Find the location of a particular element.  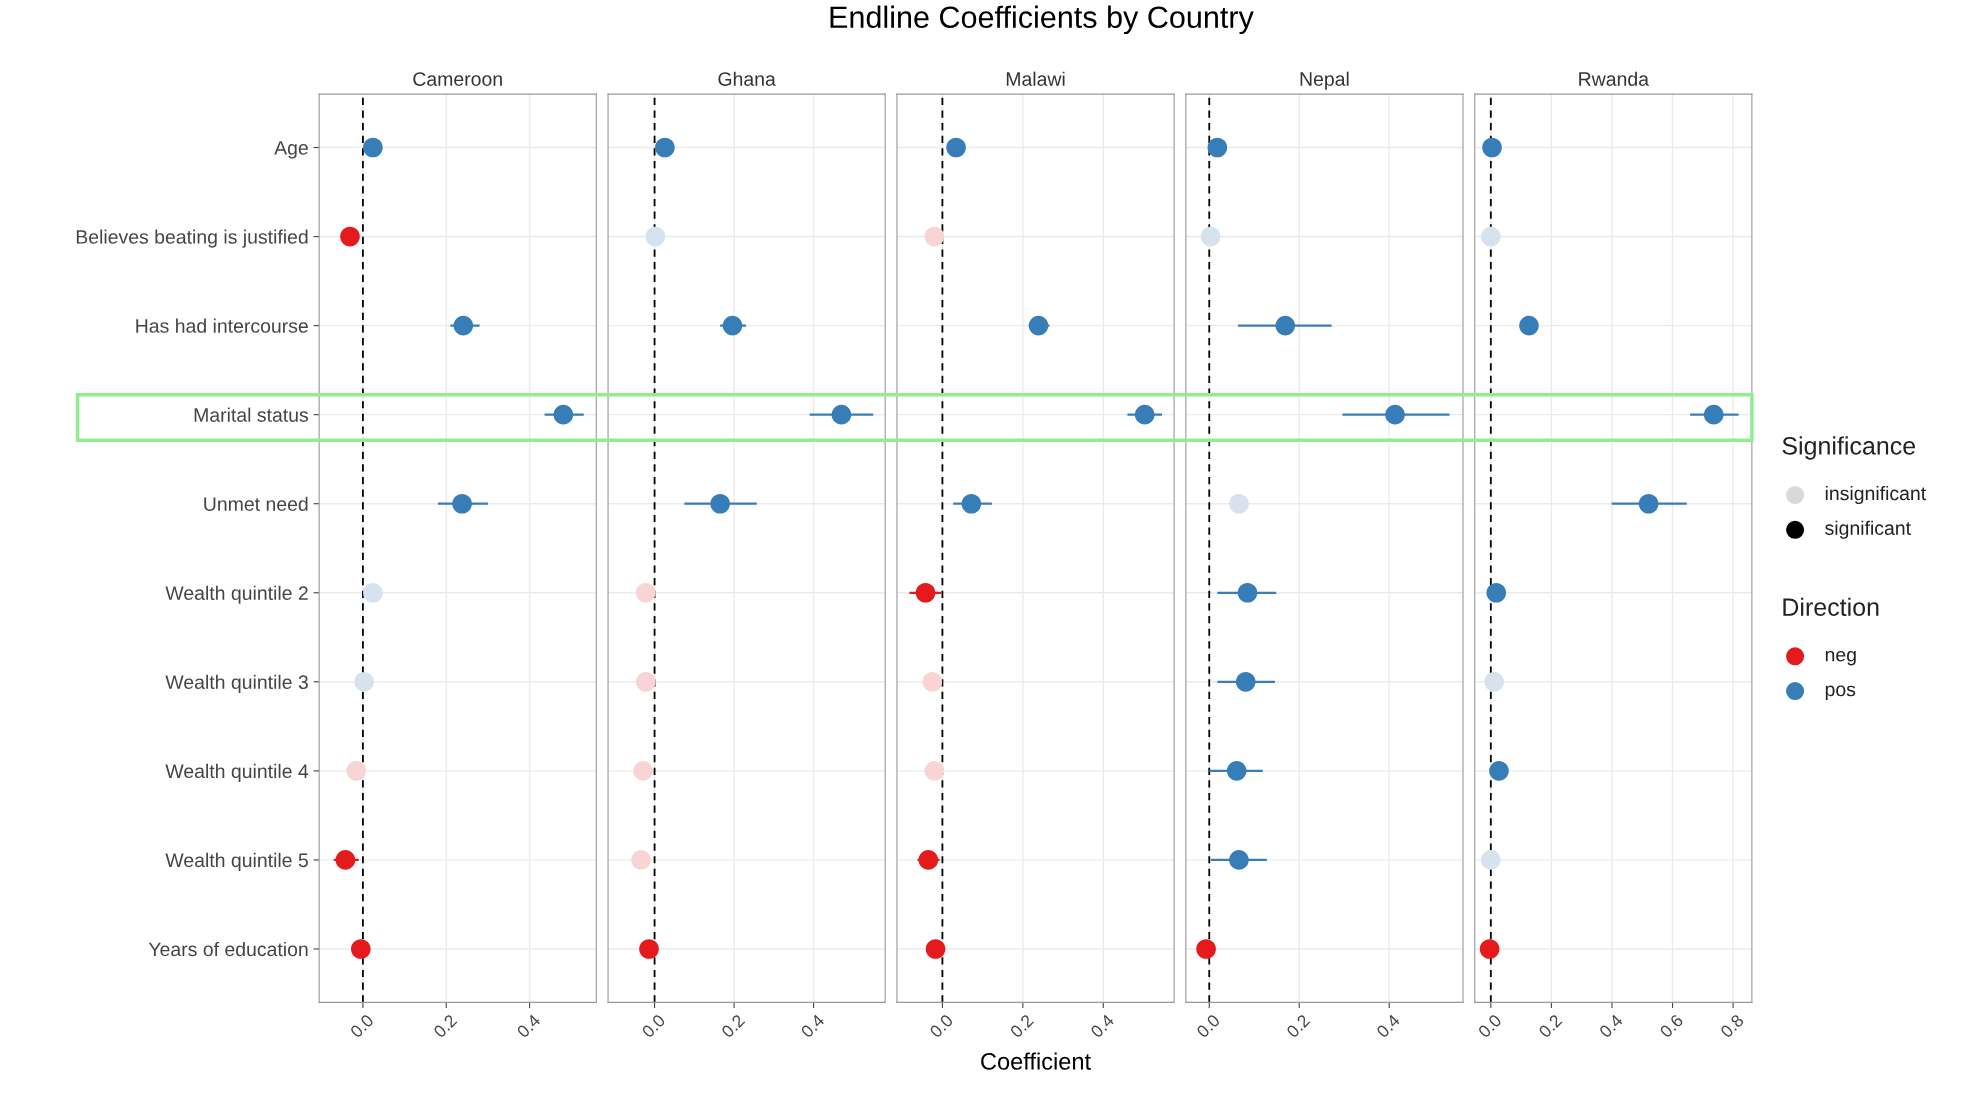

legend-label: neg is located at coordinates (1840, 658).